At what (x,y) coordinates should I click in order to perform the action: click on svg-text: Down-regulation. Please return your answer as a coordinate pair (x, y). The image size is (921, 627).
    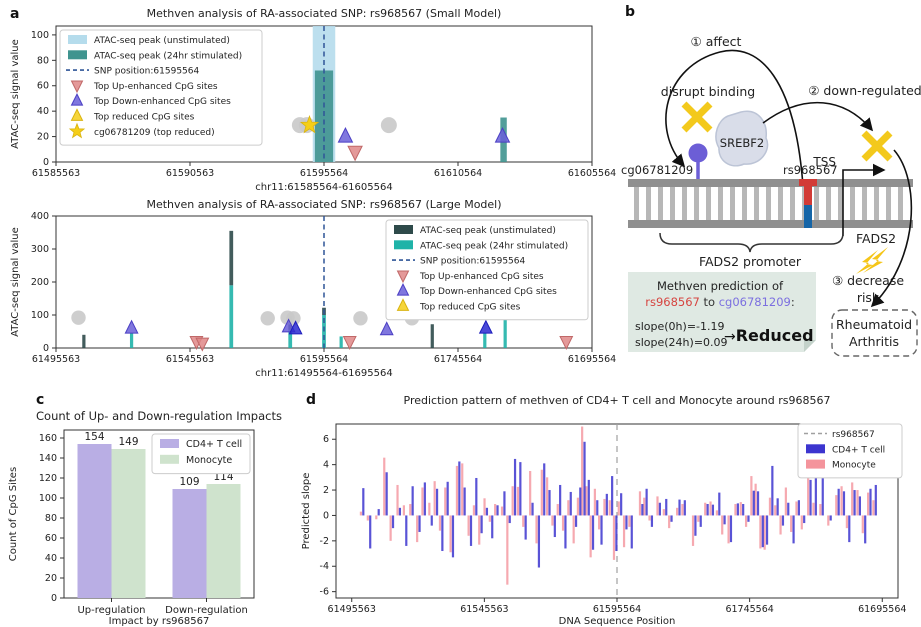
    Looking at the image, I should click on (206, 610).